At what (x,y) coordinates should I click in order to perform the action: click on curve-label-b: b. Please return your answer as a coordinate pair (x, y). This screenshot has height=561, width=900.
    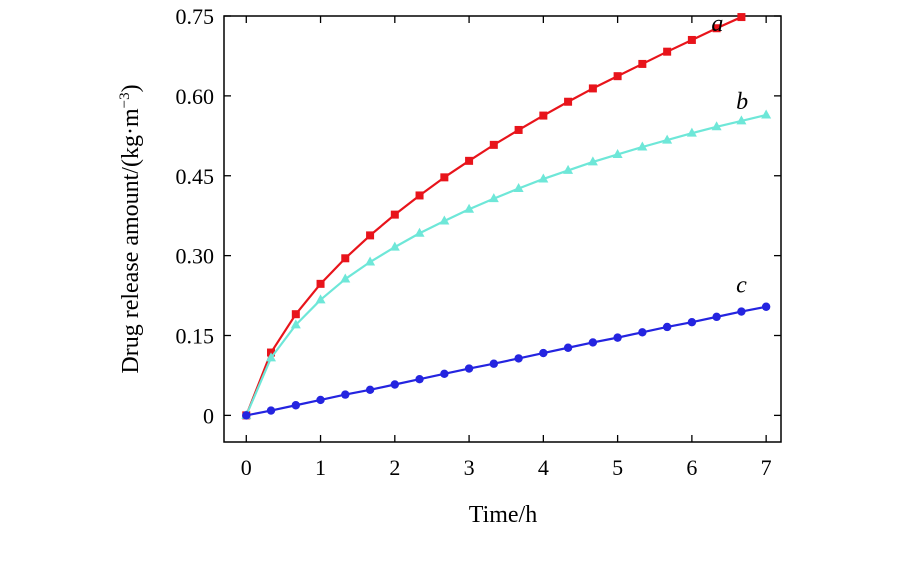
    Looking at the image, I should click on (742, 102).